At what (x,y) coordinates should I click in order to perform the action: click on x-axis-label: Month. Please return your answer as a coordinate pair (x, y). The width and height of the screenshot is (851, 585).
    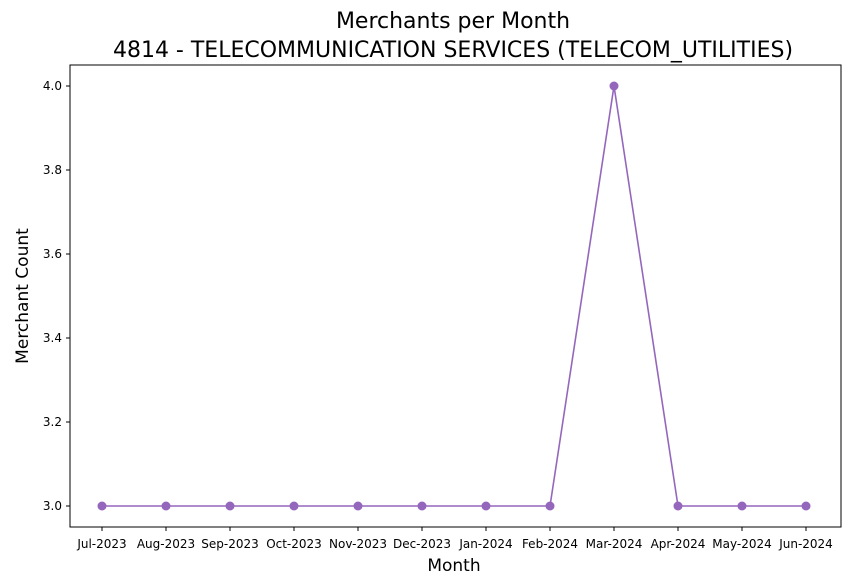
    Looking at the image, I should click on (453, 566).